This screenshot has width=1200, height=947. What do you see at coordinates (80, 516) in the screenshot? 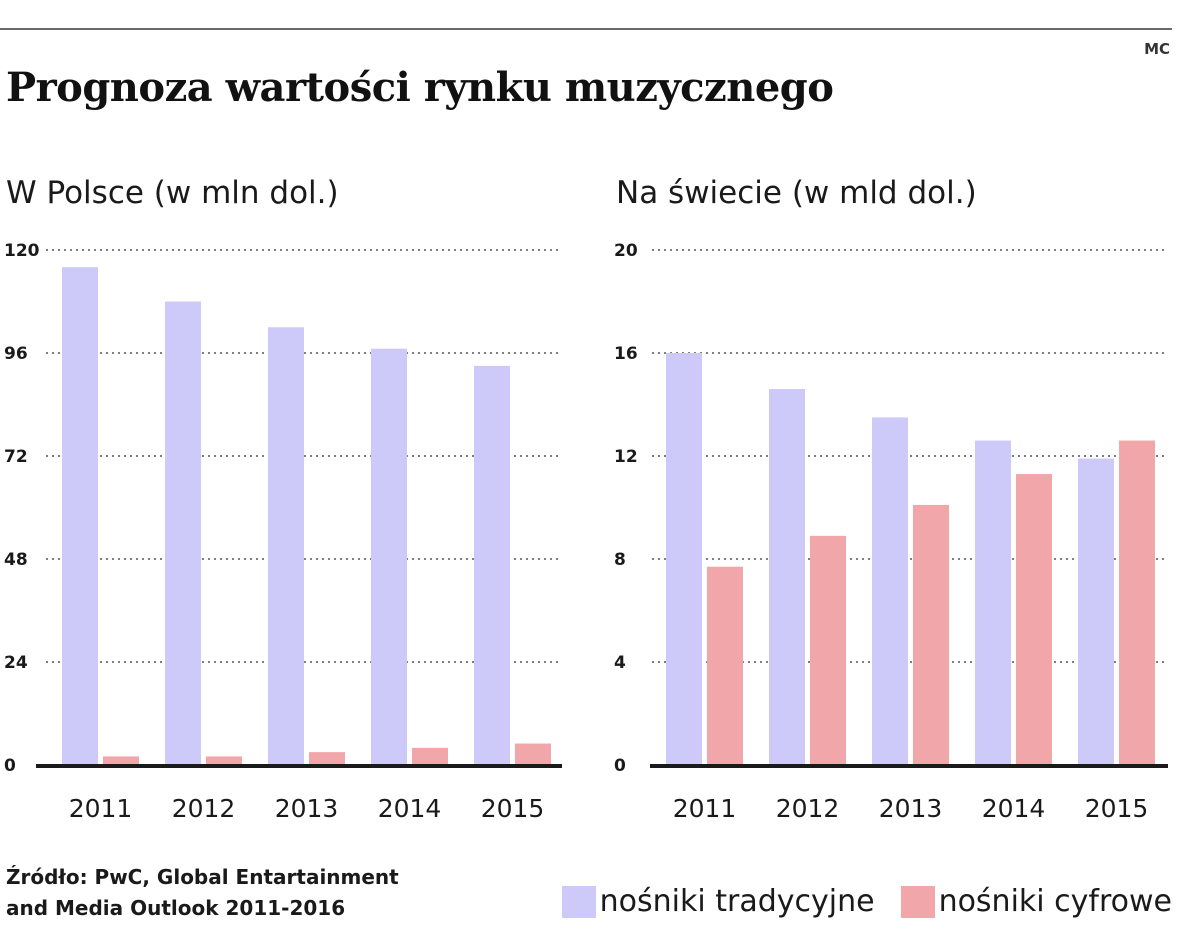
I see `bar-poland-traditional-2011` at bounding box center [80, 516].